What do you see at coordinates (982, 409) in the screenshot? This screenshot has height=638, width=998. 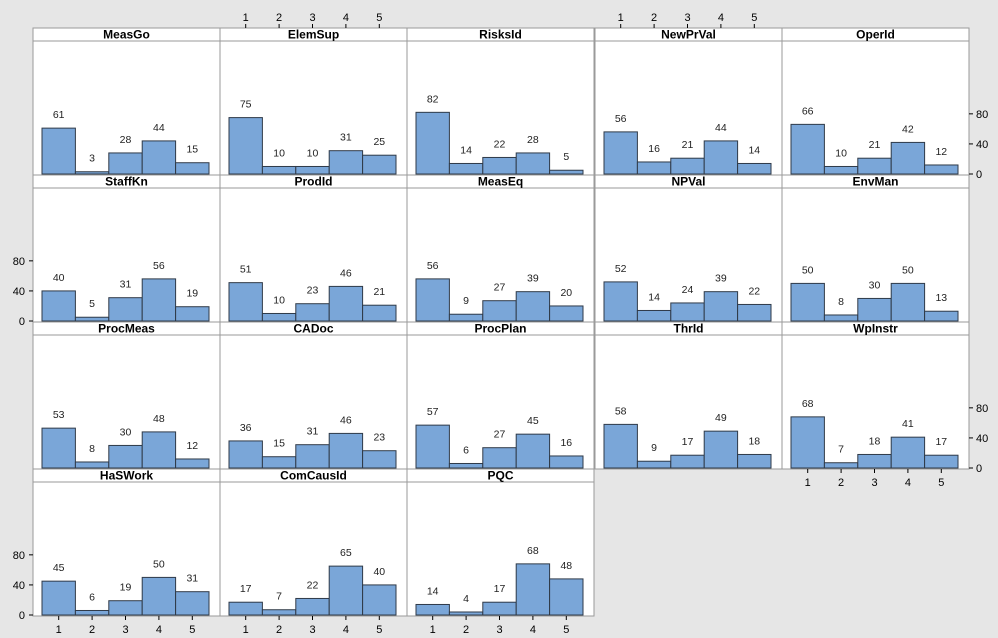 I see `y-tick-label: 80` at bounding box center [982, 409].